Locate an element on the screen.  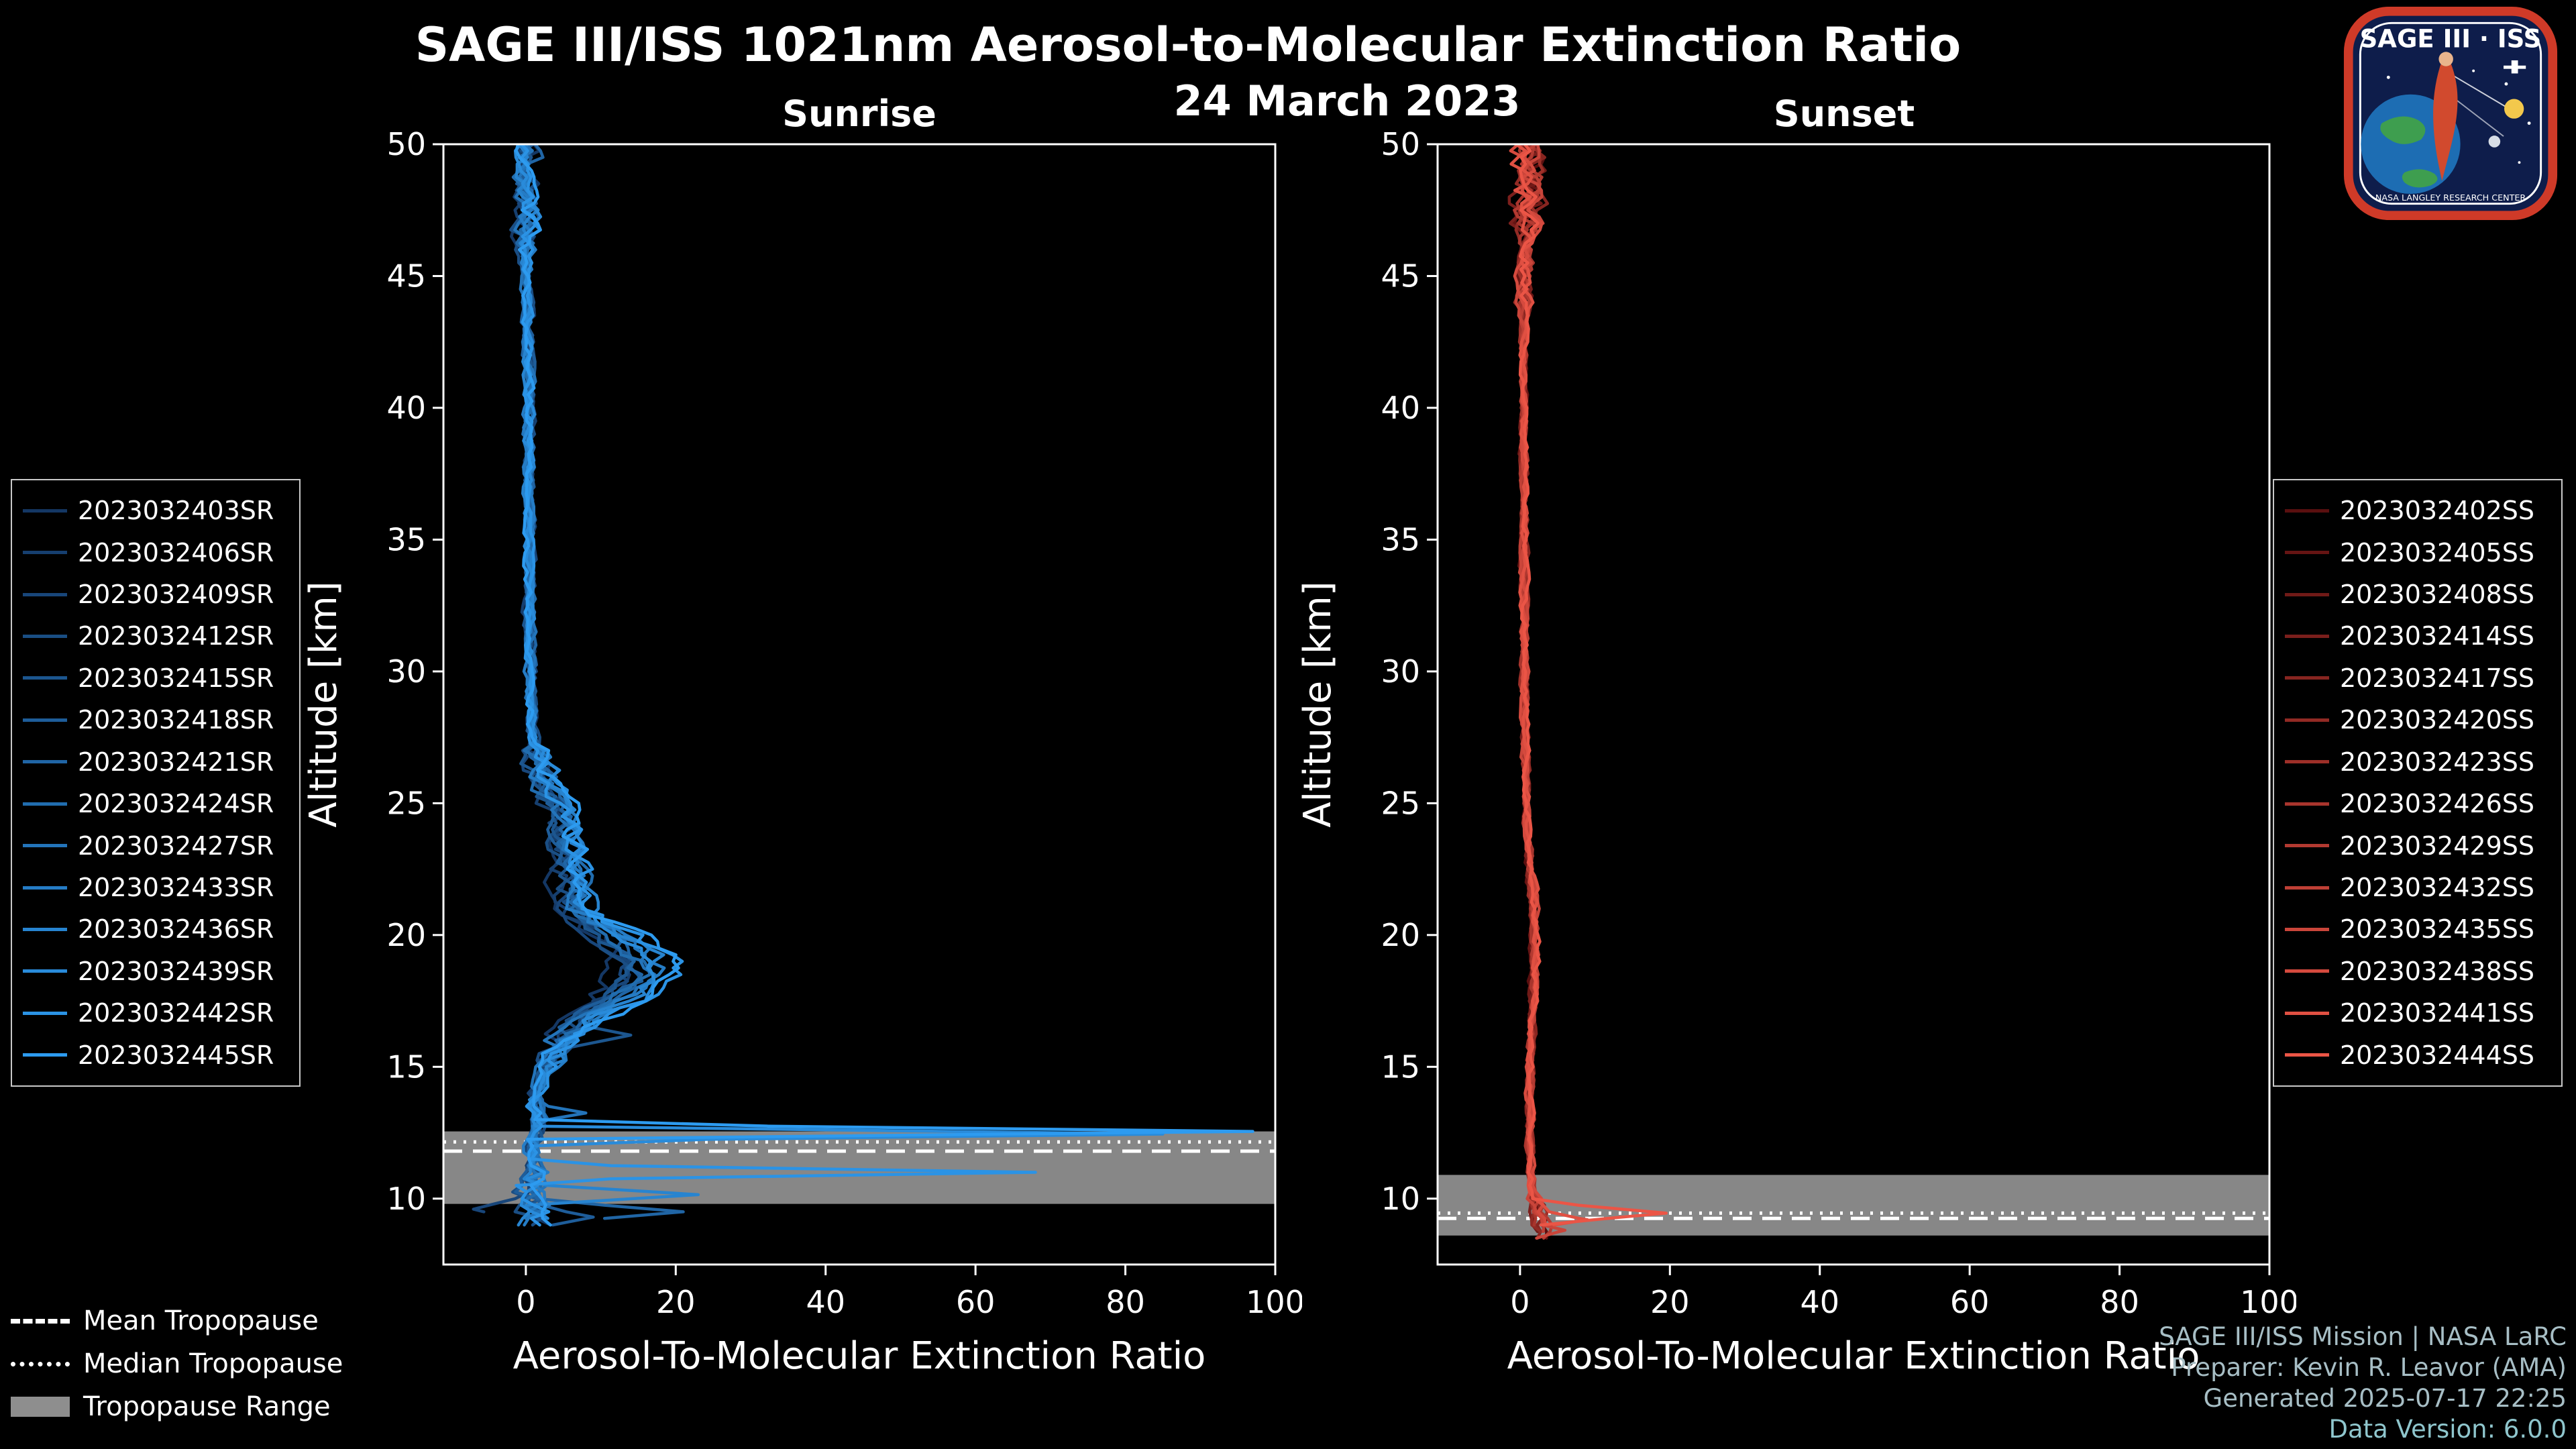
legend-label: 2023032405SS is located at coordinates (2437, 552).